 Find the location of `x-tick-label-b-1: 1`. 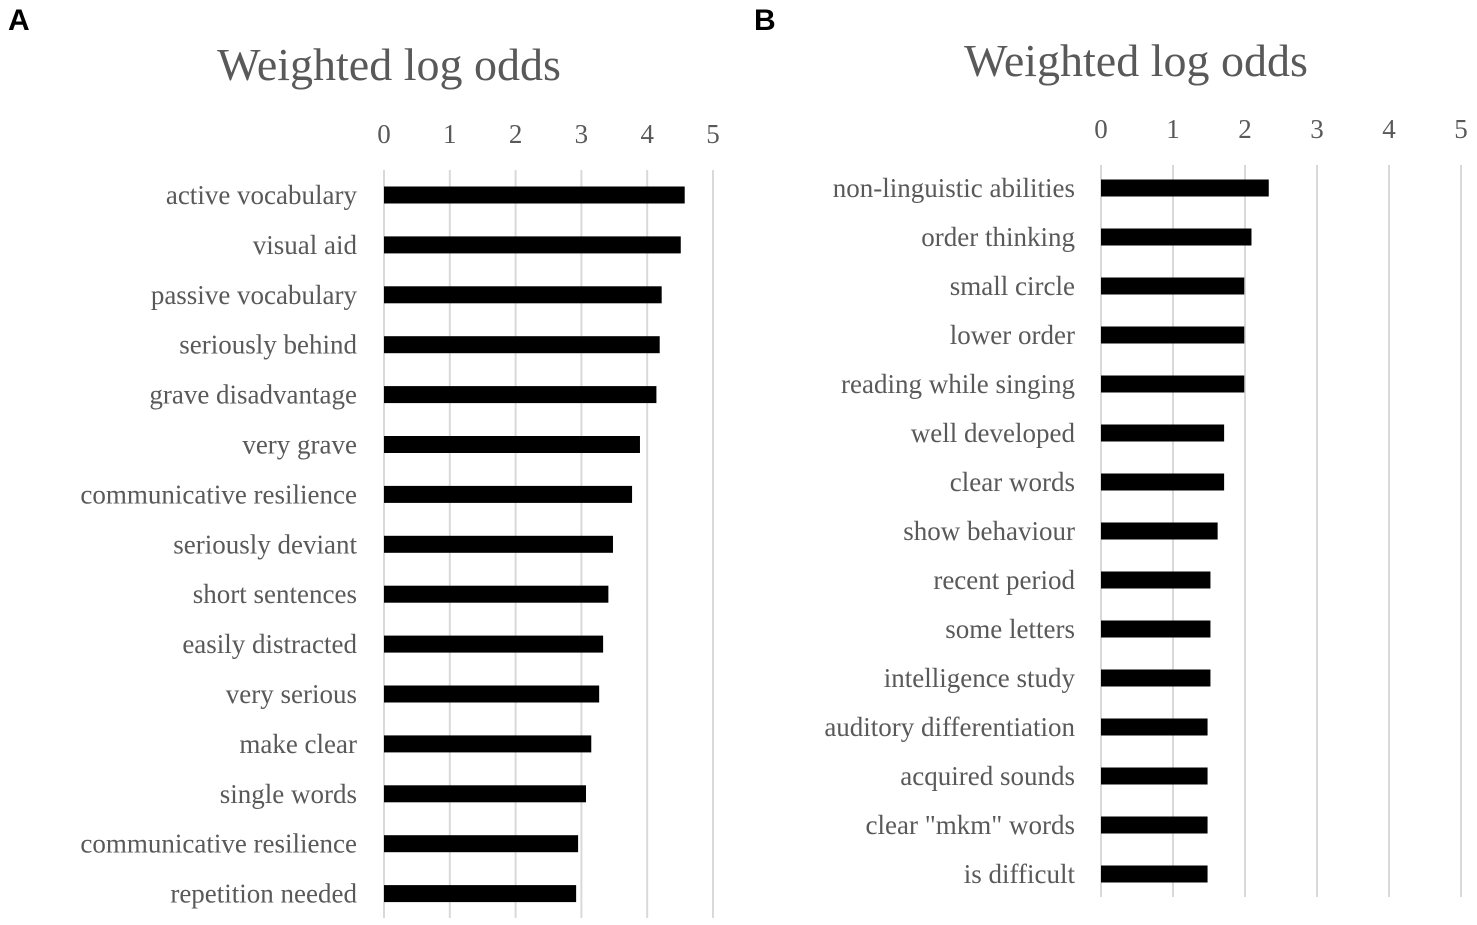

x-tick-label-b-1: 1 is located at coordinates (1173, 129).